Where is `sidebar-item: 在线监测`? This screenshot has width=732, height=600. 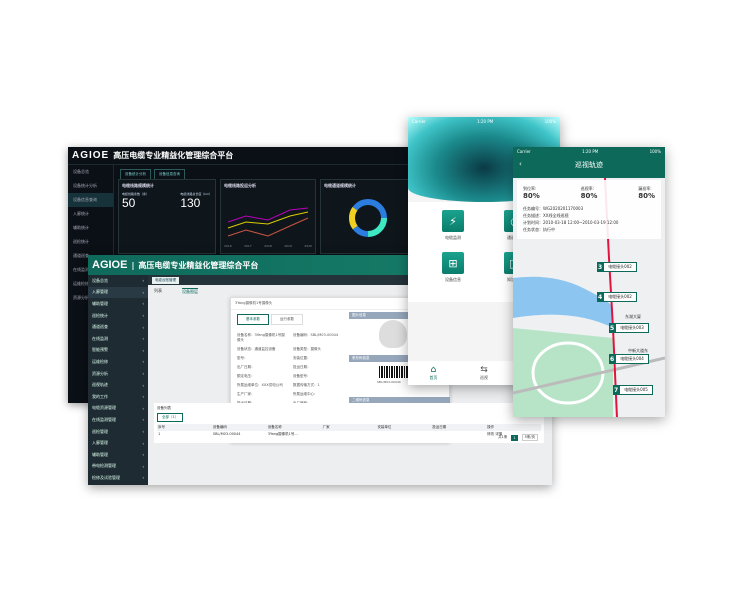 sidebar-item: 在线监测 is located at coordinates (81, 269).